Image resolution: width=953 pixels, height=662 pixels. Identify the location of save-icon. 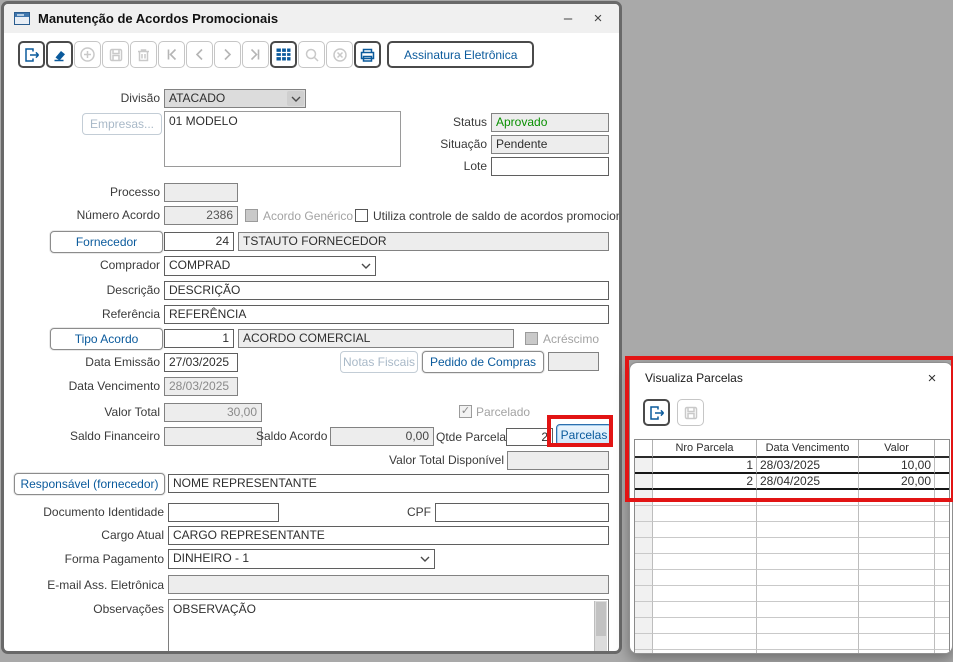
(115, 54).